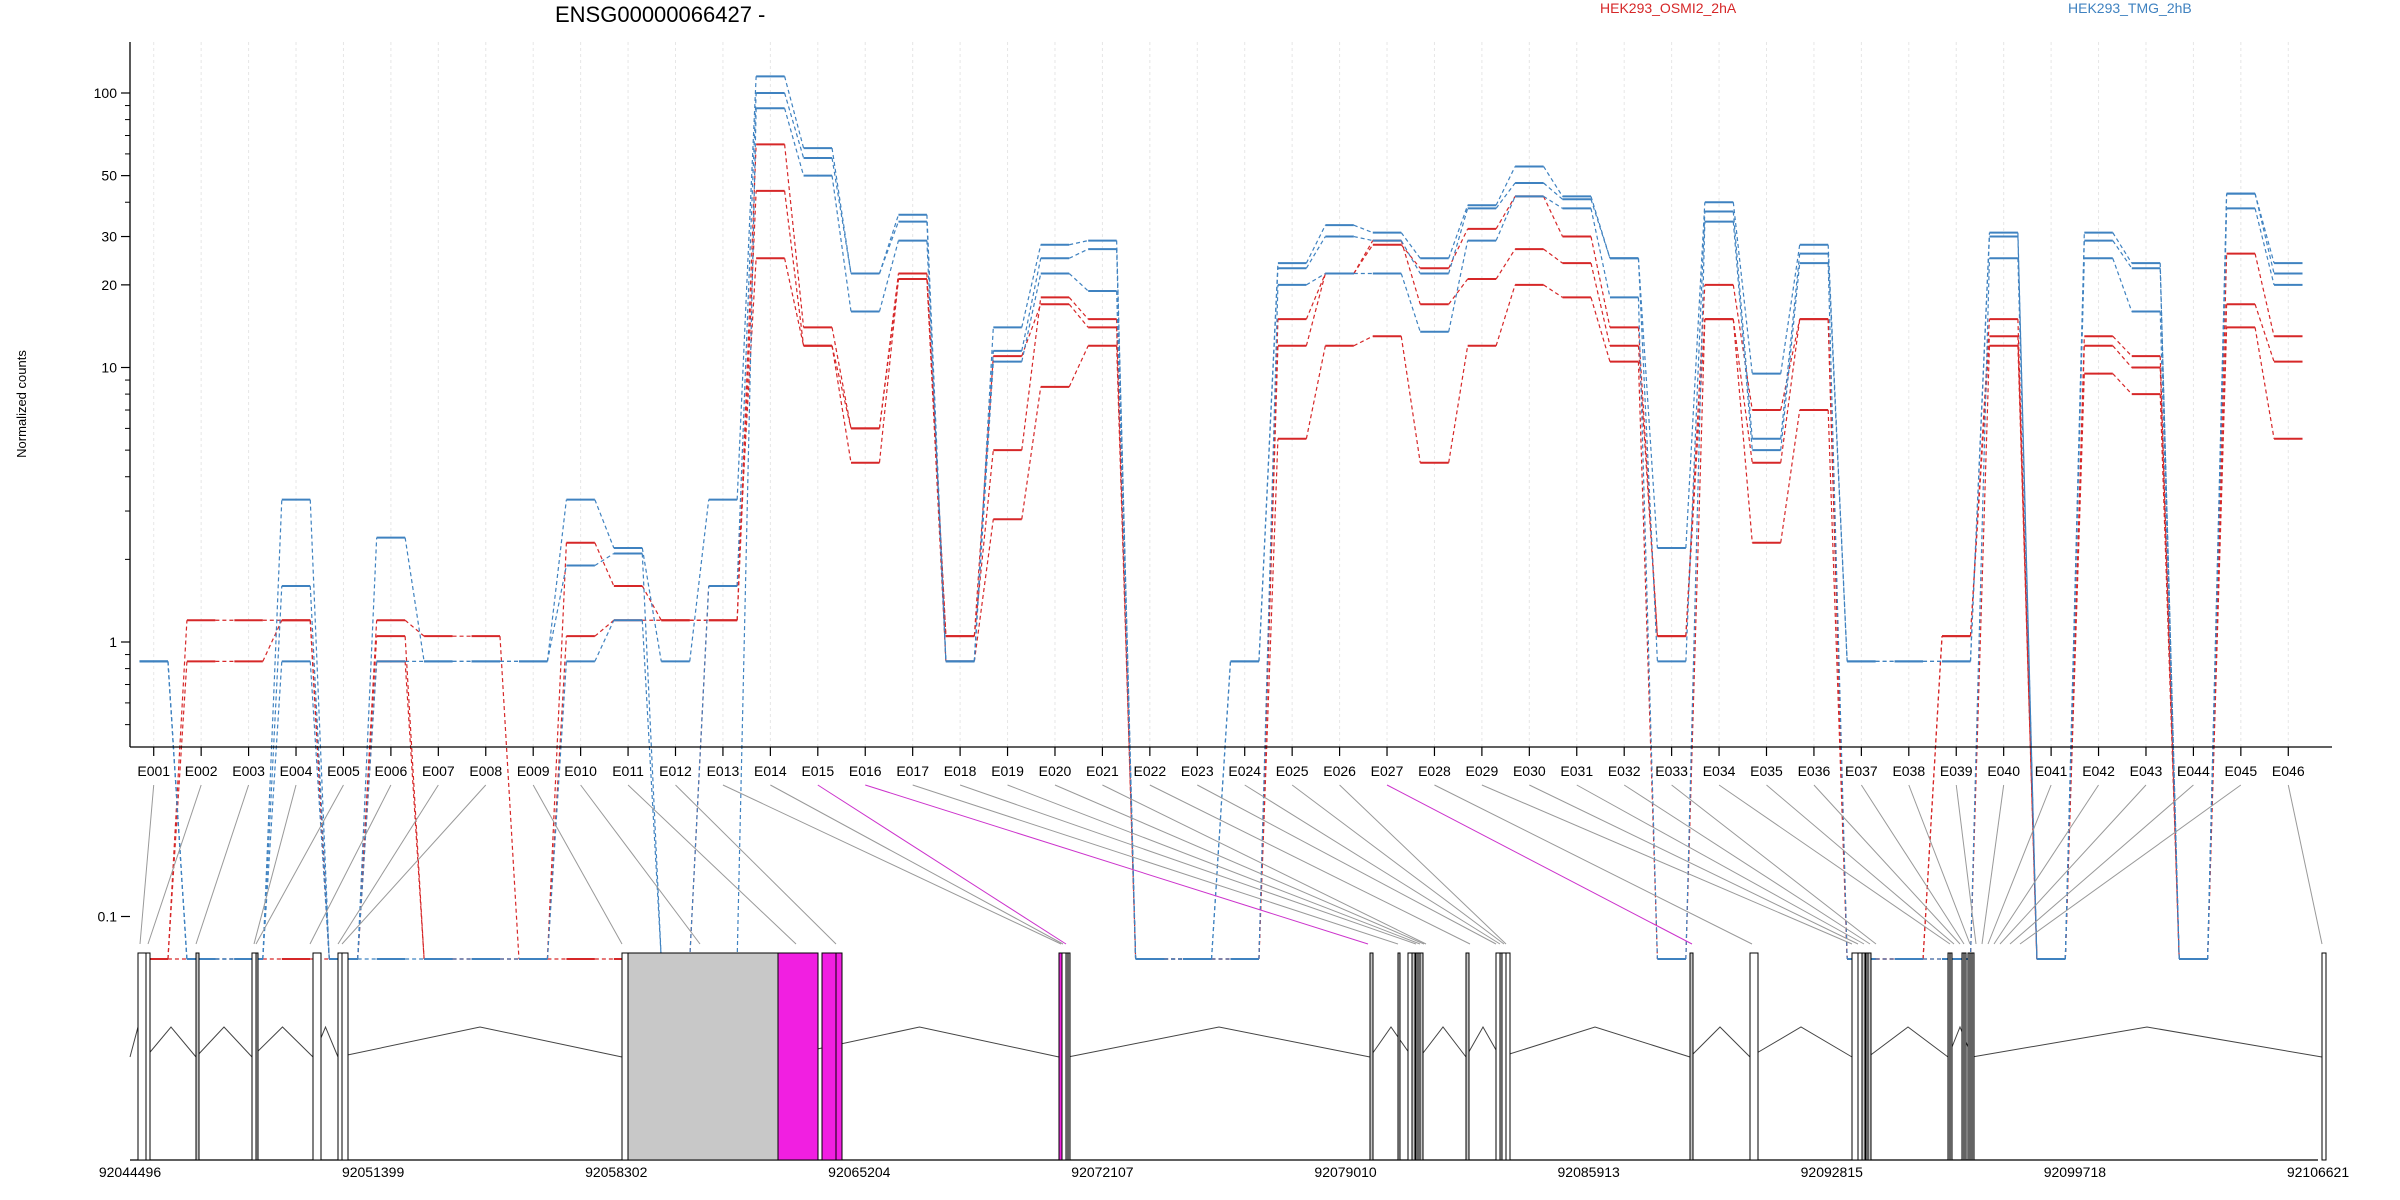 Image resolution: width=2400 pixels, height=1200 pixels. I want to click on x-tick-label: E018, so click(960, 771).